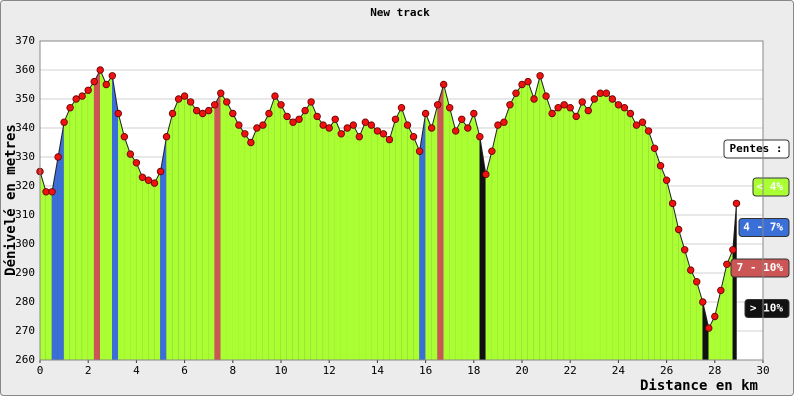  What do you see at coordinates (619, 370) in the screenshot?
I see `x-tick-label: 24` at bounding box center [619, 370].